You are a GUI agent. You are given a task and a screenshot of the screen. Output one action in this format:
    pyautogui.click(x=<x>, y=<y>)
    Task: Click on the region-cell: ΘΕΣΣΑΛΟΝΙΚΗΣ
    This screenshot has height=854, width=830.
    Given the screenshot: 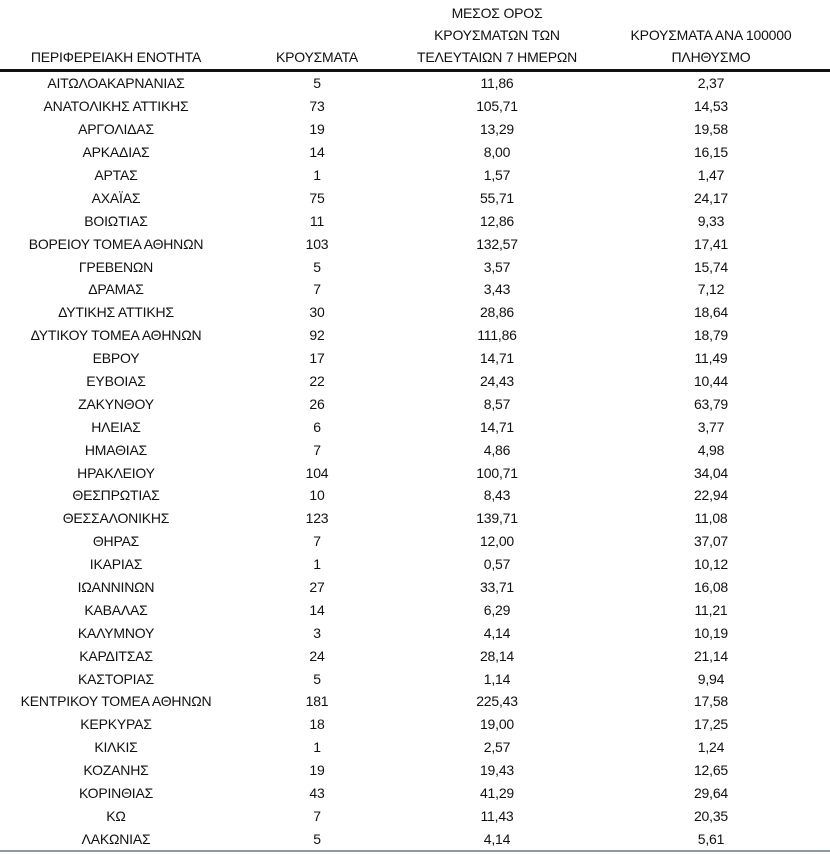 What is the action you would take?
    pyautogui.click(x=116, y=518)
    